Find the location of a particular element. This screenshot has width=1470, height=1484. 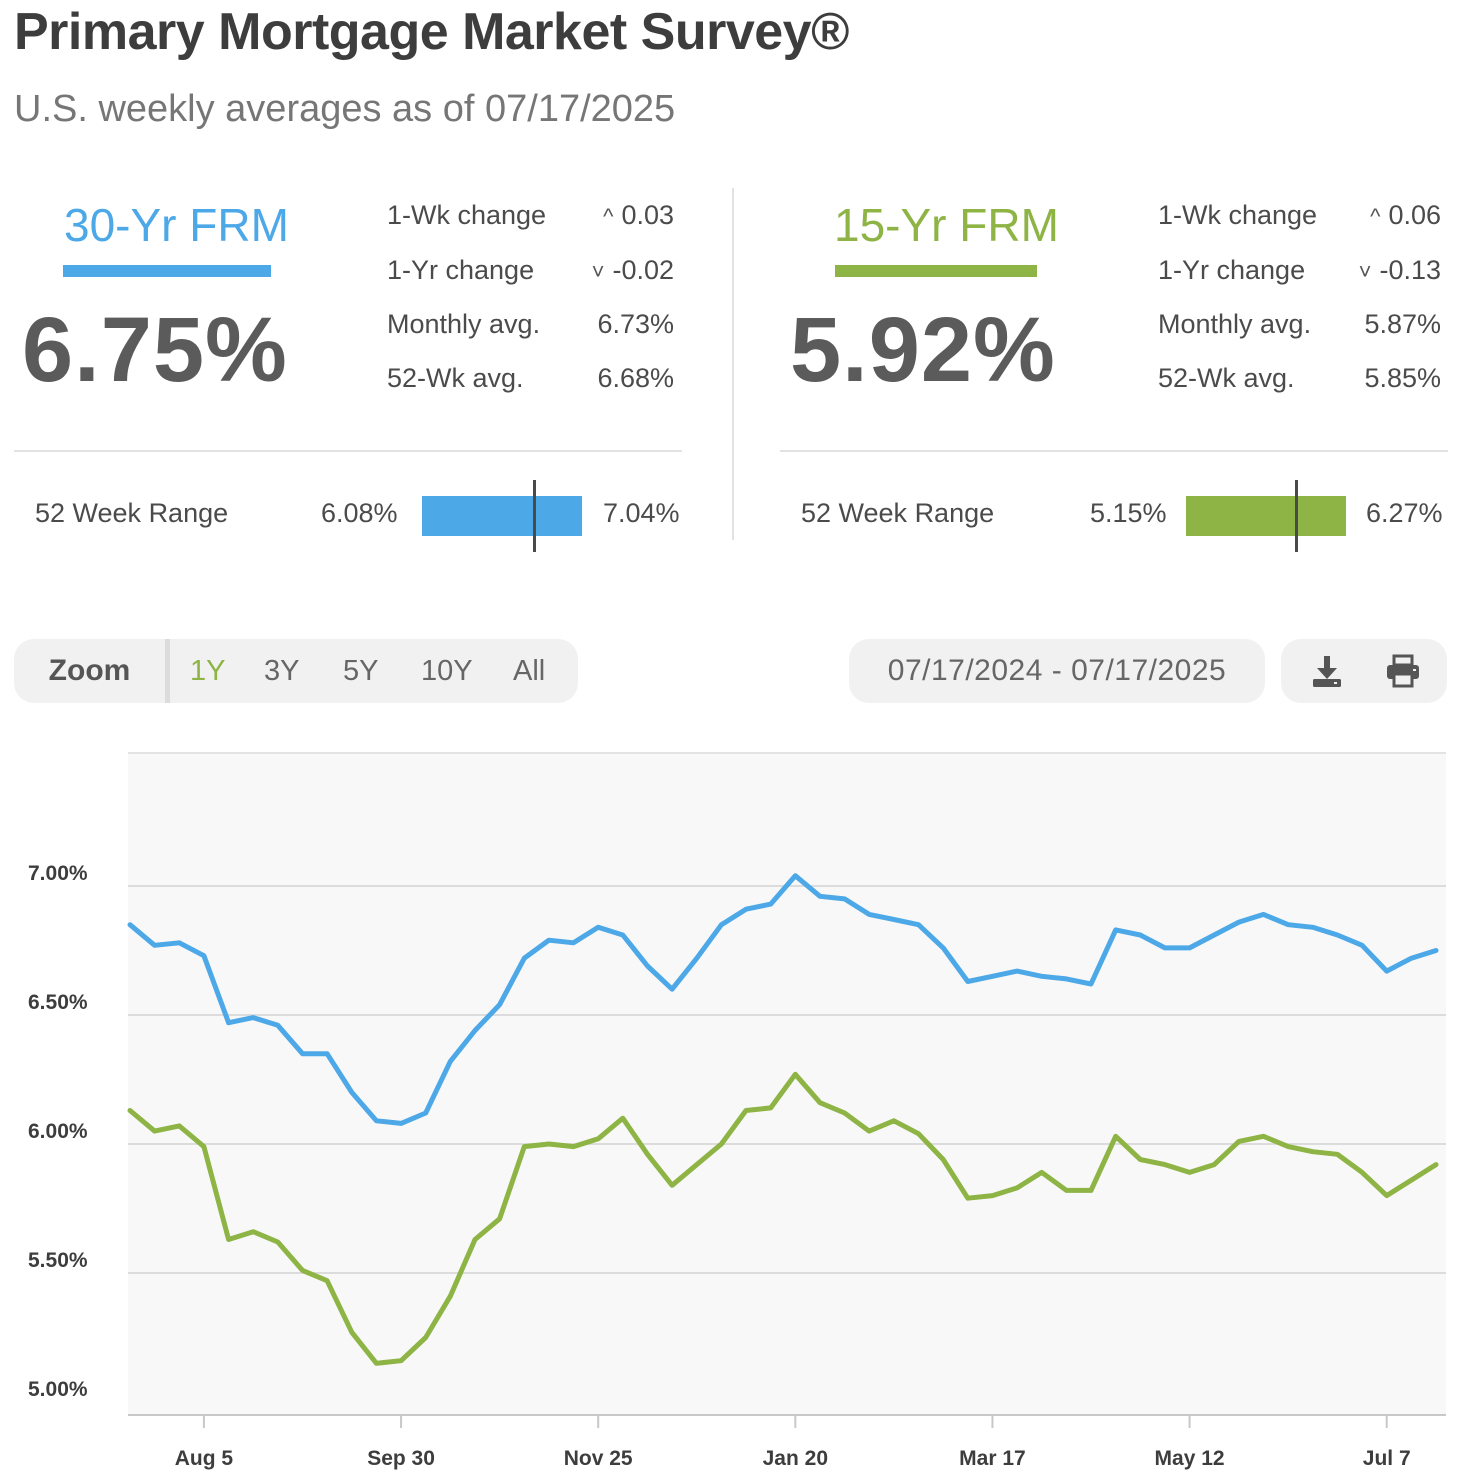

y-tick-label: 6.50% is located at coordinates (58, 1002).